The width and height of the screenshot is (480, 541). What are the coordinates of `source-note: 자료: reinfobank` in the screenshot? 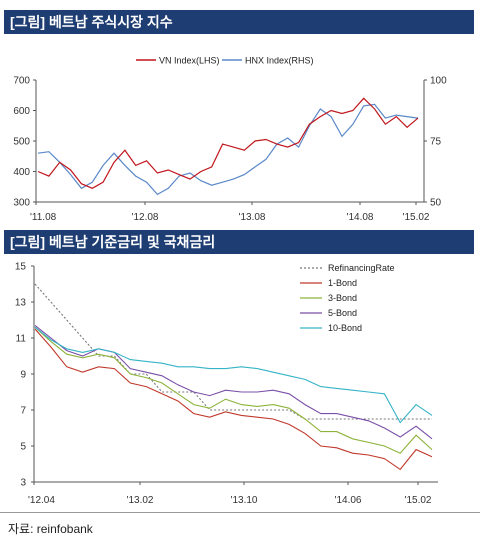 It's located at (50, 529).